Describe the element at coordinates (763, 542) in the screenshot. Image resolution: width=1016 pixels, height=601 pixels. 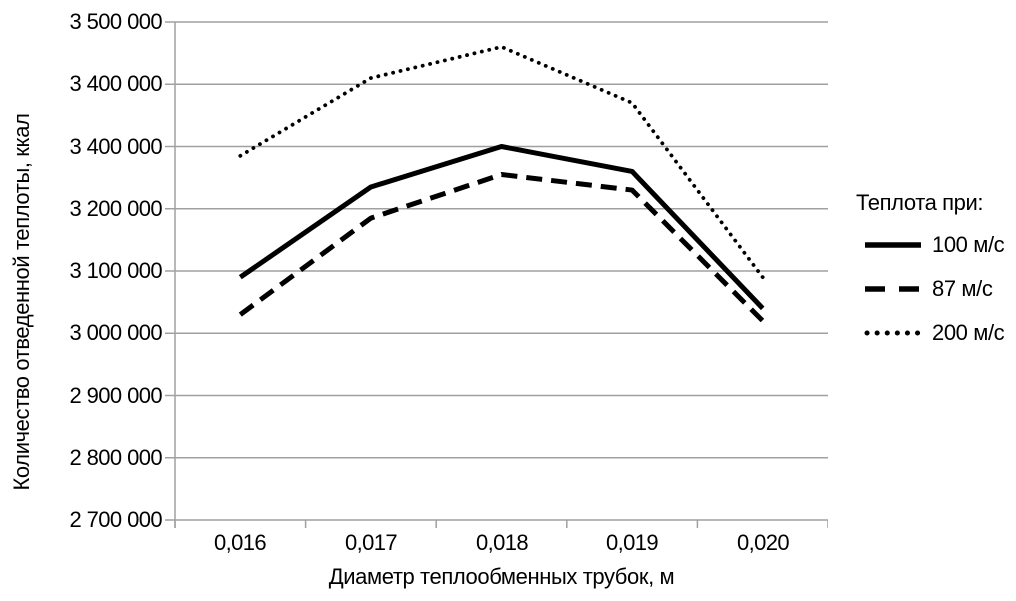
I see `x-tick-label: 0,020` at that location.